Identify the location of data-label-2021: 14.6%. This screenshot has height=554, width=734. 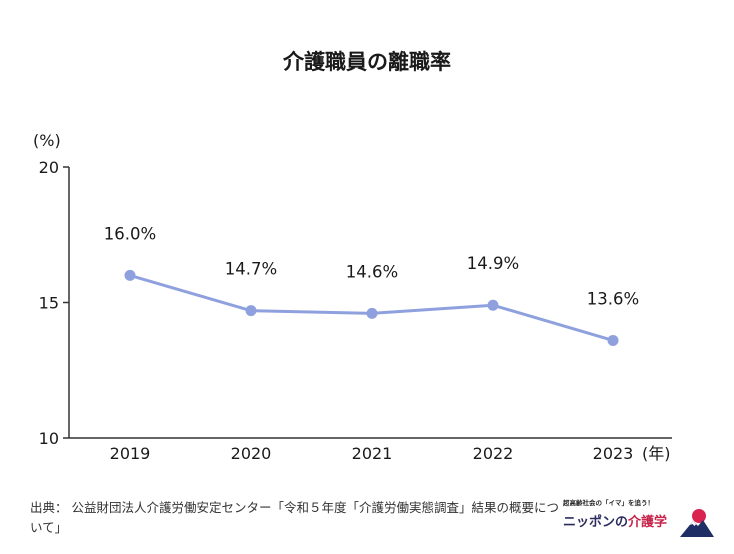
(372, 271).